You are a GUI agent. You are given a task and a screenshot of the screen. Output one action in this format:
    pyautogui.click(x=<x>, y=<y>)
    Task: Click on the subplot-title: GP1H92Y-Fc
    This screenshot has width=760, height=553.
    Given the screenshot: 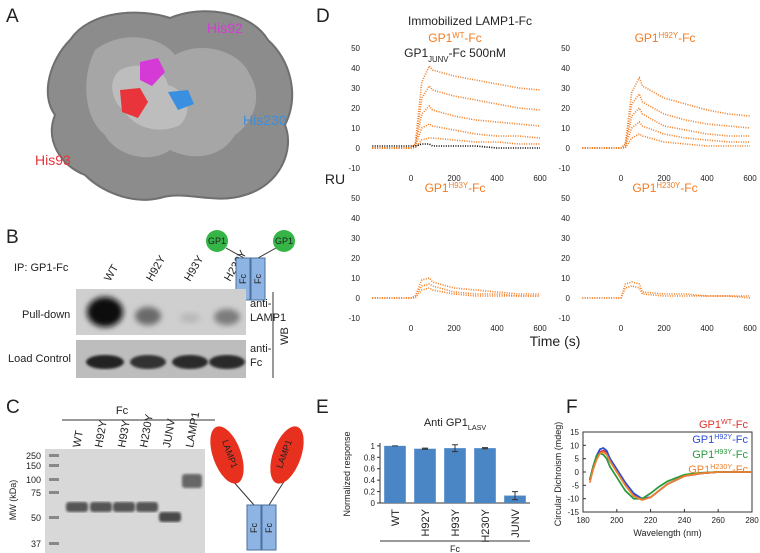 What is the action you would take?
    pyautogui.click(x=665, y=38)
    